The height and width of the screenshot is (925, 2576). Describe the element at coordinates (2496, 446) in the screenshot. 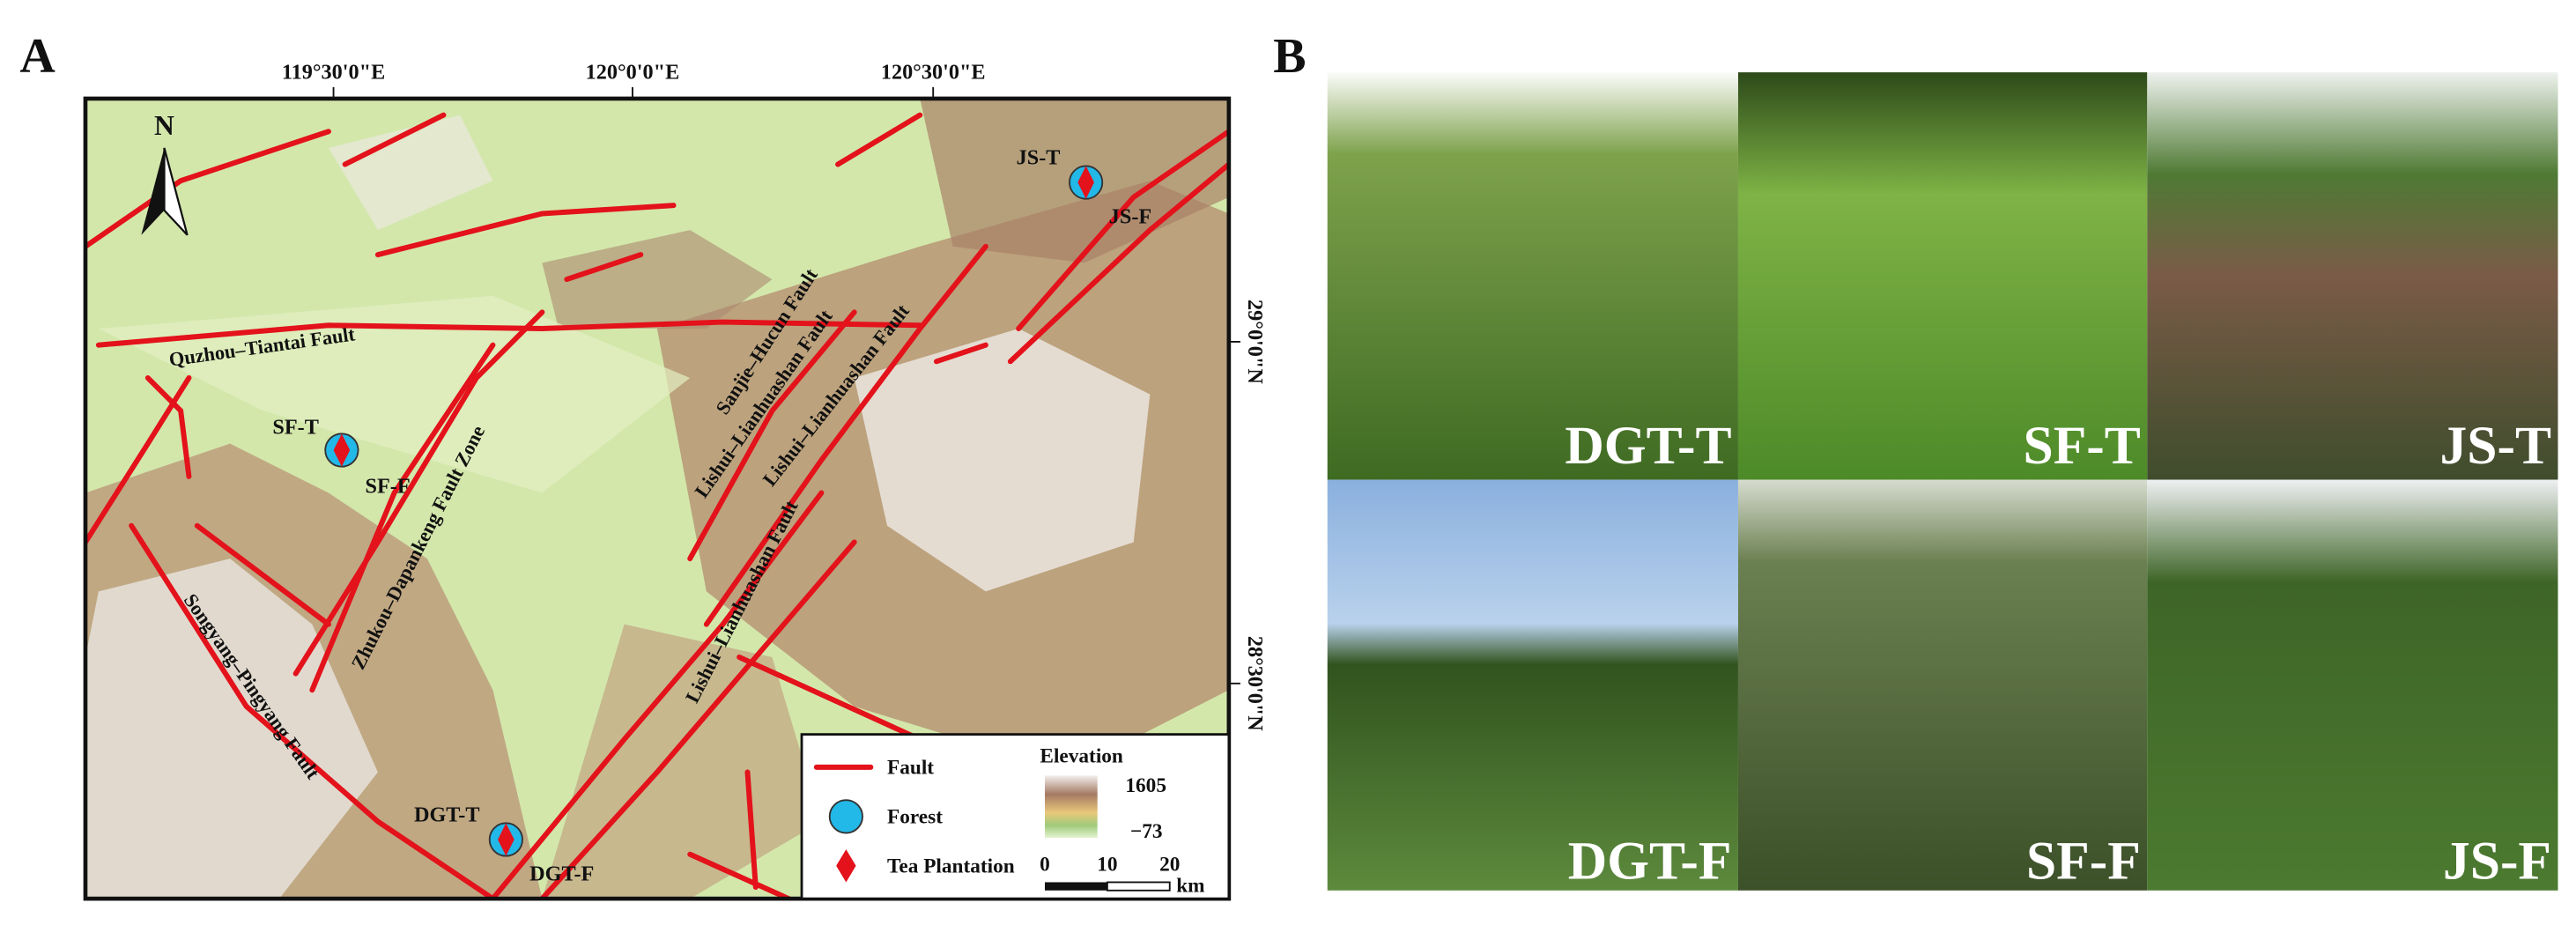

I see `photo-label: JS-T` at that location.